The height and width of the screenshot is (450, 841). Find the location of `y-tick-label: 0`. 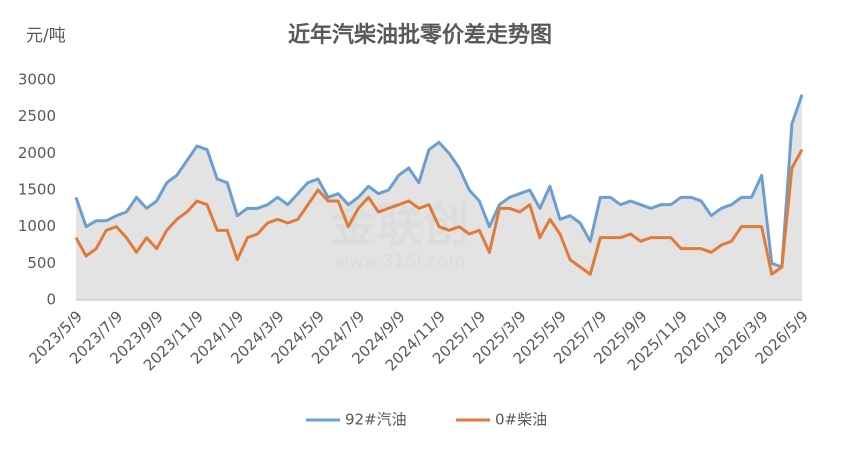

y-tick-label: 0 is located at coordinates (51, 300).